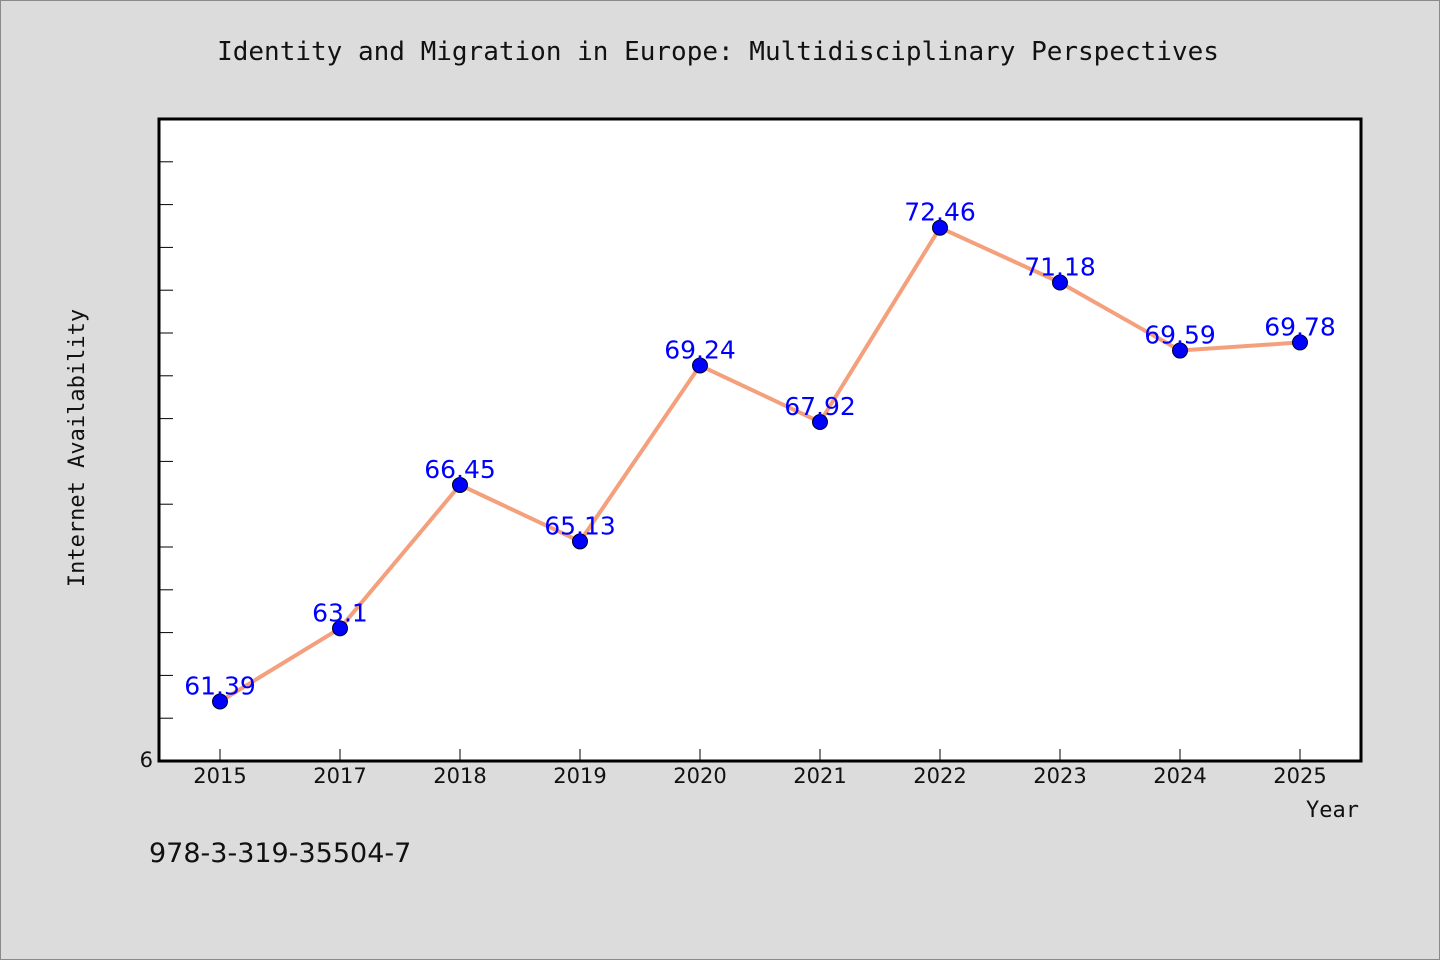 This screenshot has height=960, width=1440. I want to click on x-tick-label: 2024, so click(1179, 776).